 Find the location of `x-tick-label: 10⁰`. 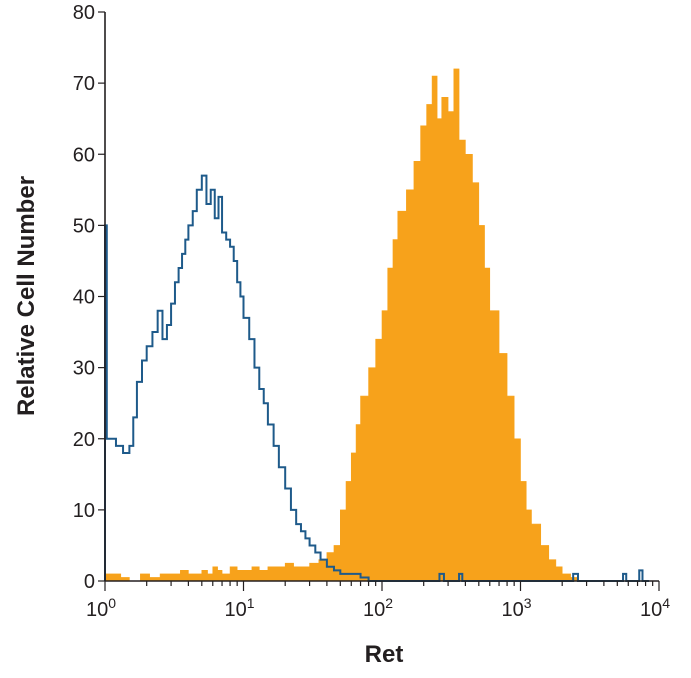

x-tick-label: 10⁰ is located at coordinates (101, 608).